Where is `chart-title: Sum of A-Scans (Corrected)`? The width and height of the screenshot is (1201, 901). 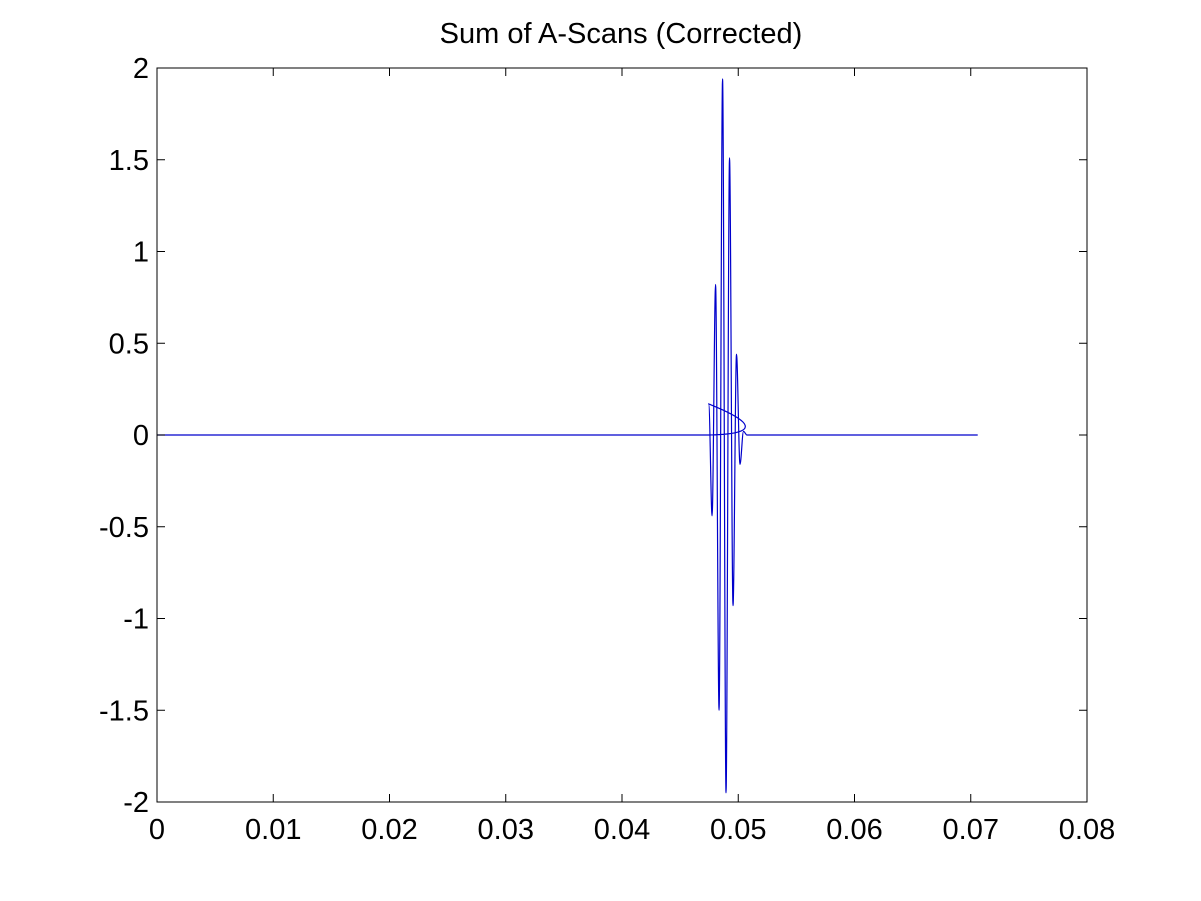 chart-title: Sum of A-Scans (Corrected) is located at coordinates (621, 34).